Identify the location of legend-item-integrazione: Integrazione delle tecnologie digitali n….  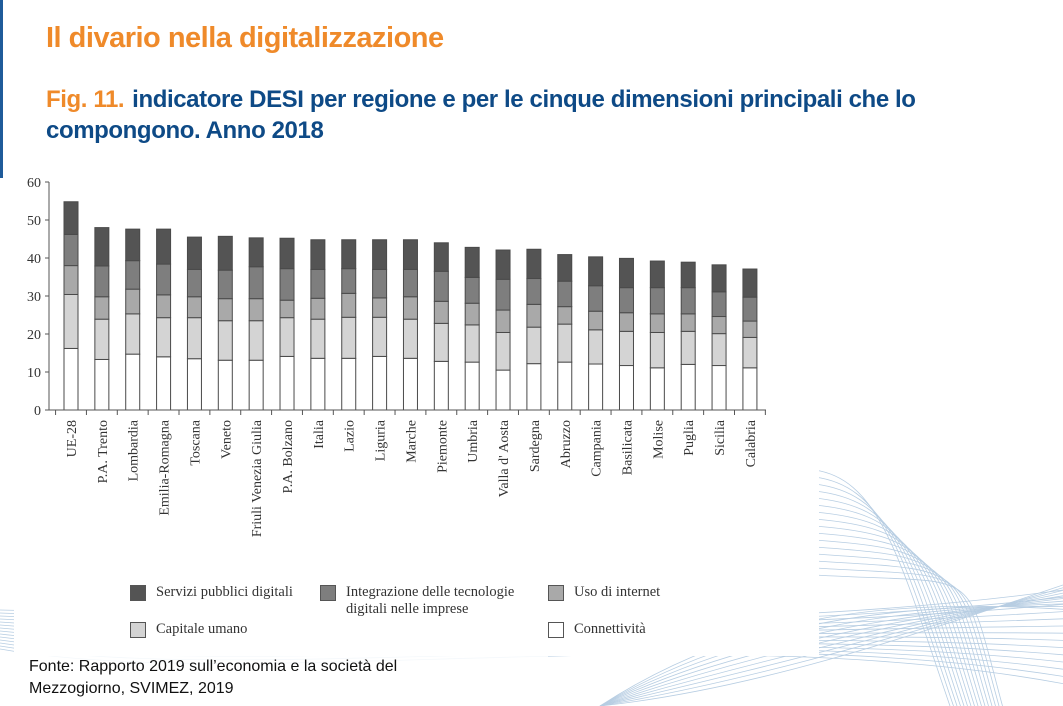
(417, 601).